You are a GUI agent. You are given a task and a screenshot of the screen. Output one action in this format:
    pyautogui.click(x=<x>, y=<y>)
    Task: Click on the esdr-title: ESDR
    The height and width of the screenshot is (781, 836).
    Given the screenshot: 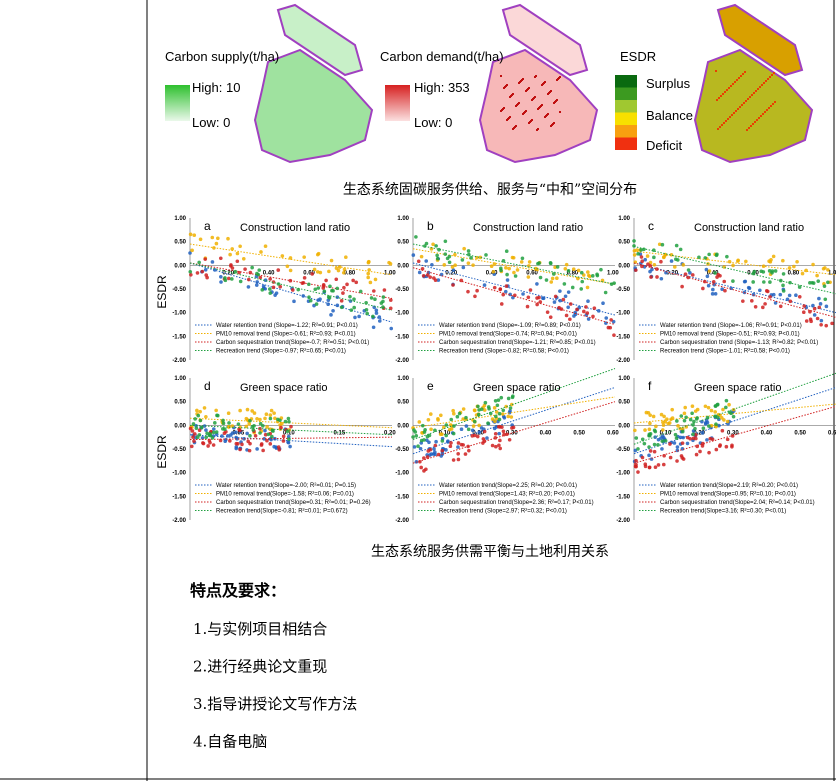 What is the action you would take?
    pyautogui.click(x=638, y=56)
    